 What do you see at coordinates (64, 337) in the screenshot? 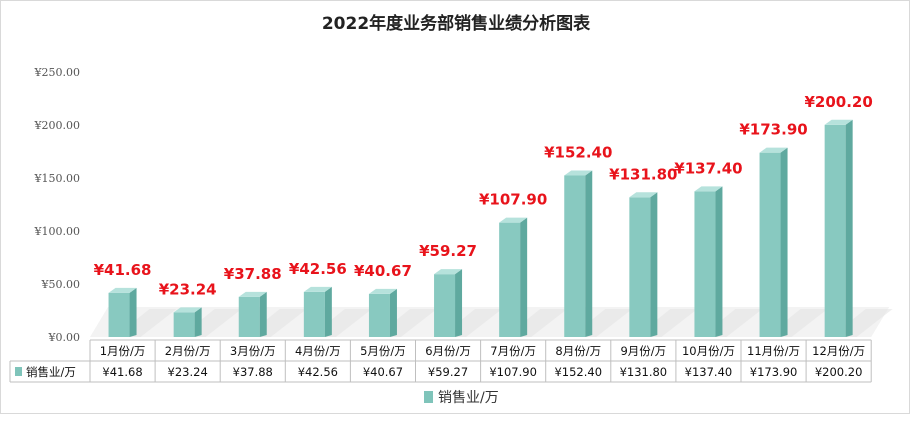
I see `y-tick-label: ¥0.00` at bounding box center [64, 337].